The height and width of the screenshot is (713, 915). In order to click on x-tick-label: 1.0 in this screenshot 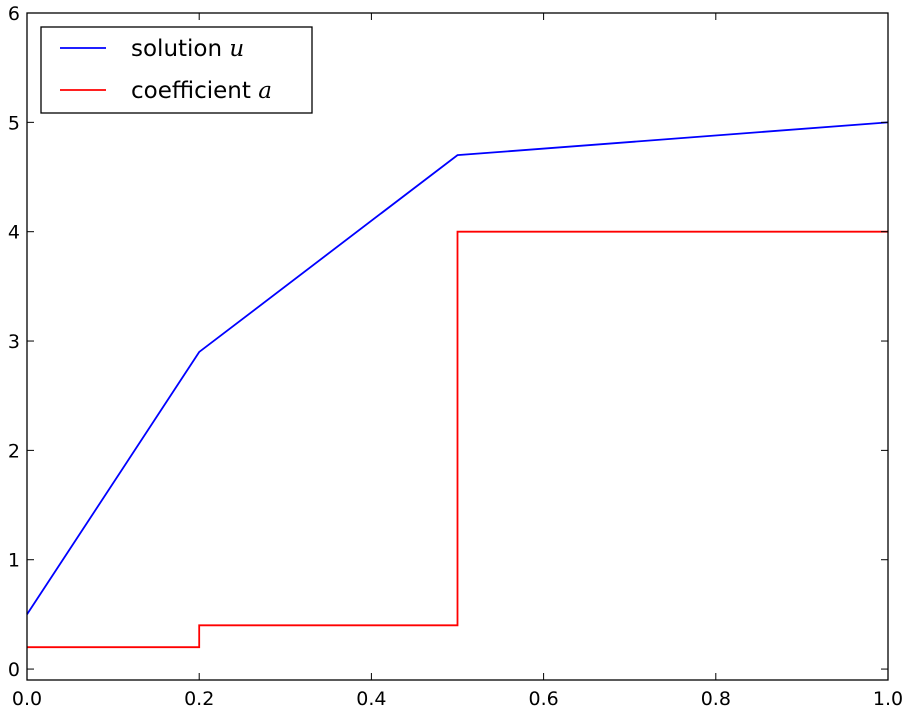, I will do `click(888, 699)`.